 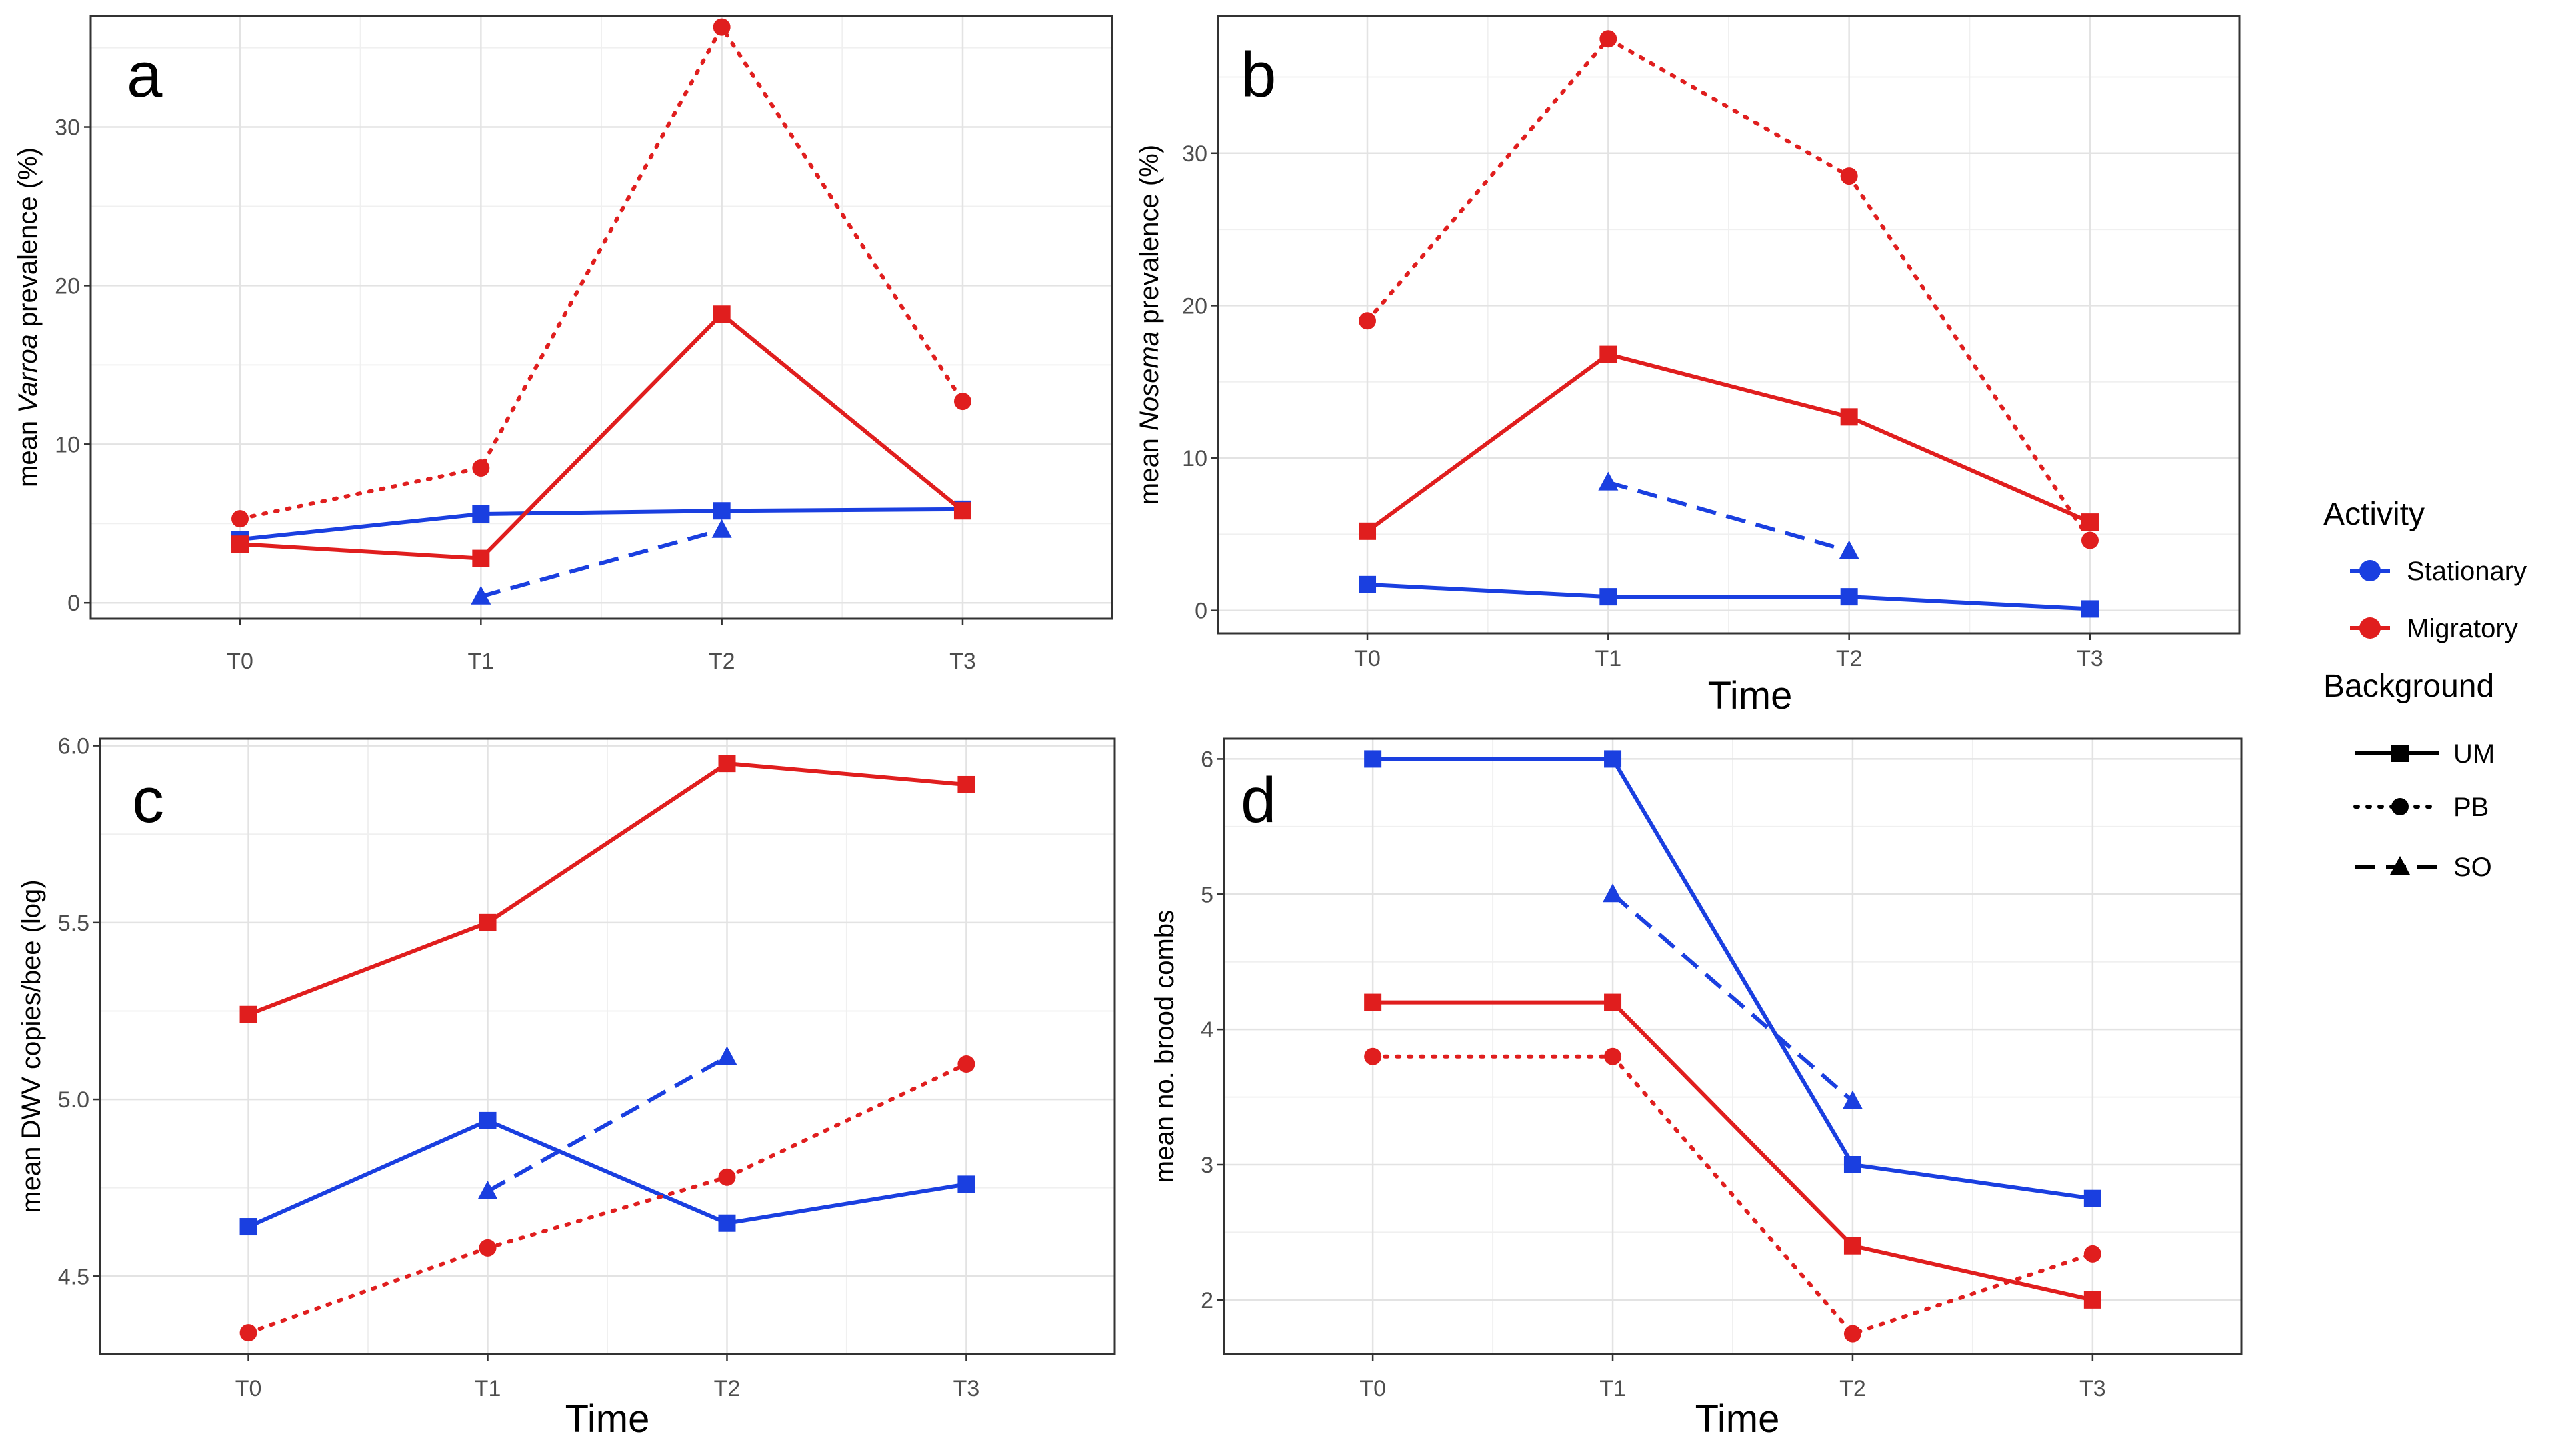 What do you see at coordinates (1207, 759) in the screenshot?
I see `y-tick-label: 6` at bounding box center [1207, 759].